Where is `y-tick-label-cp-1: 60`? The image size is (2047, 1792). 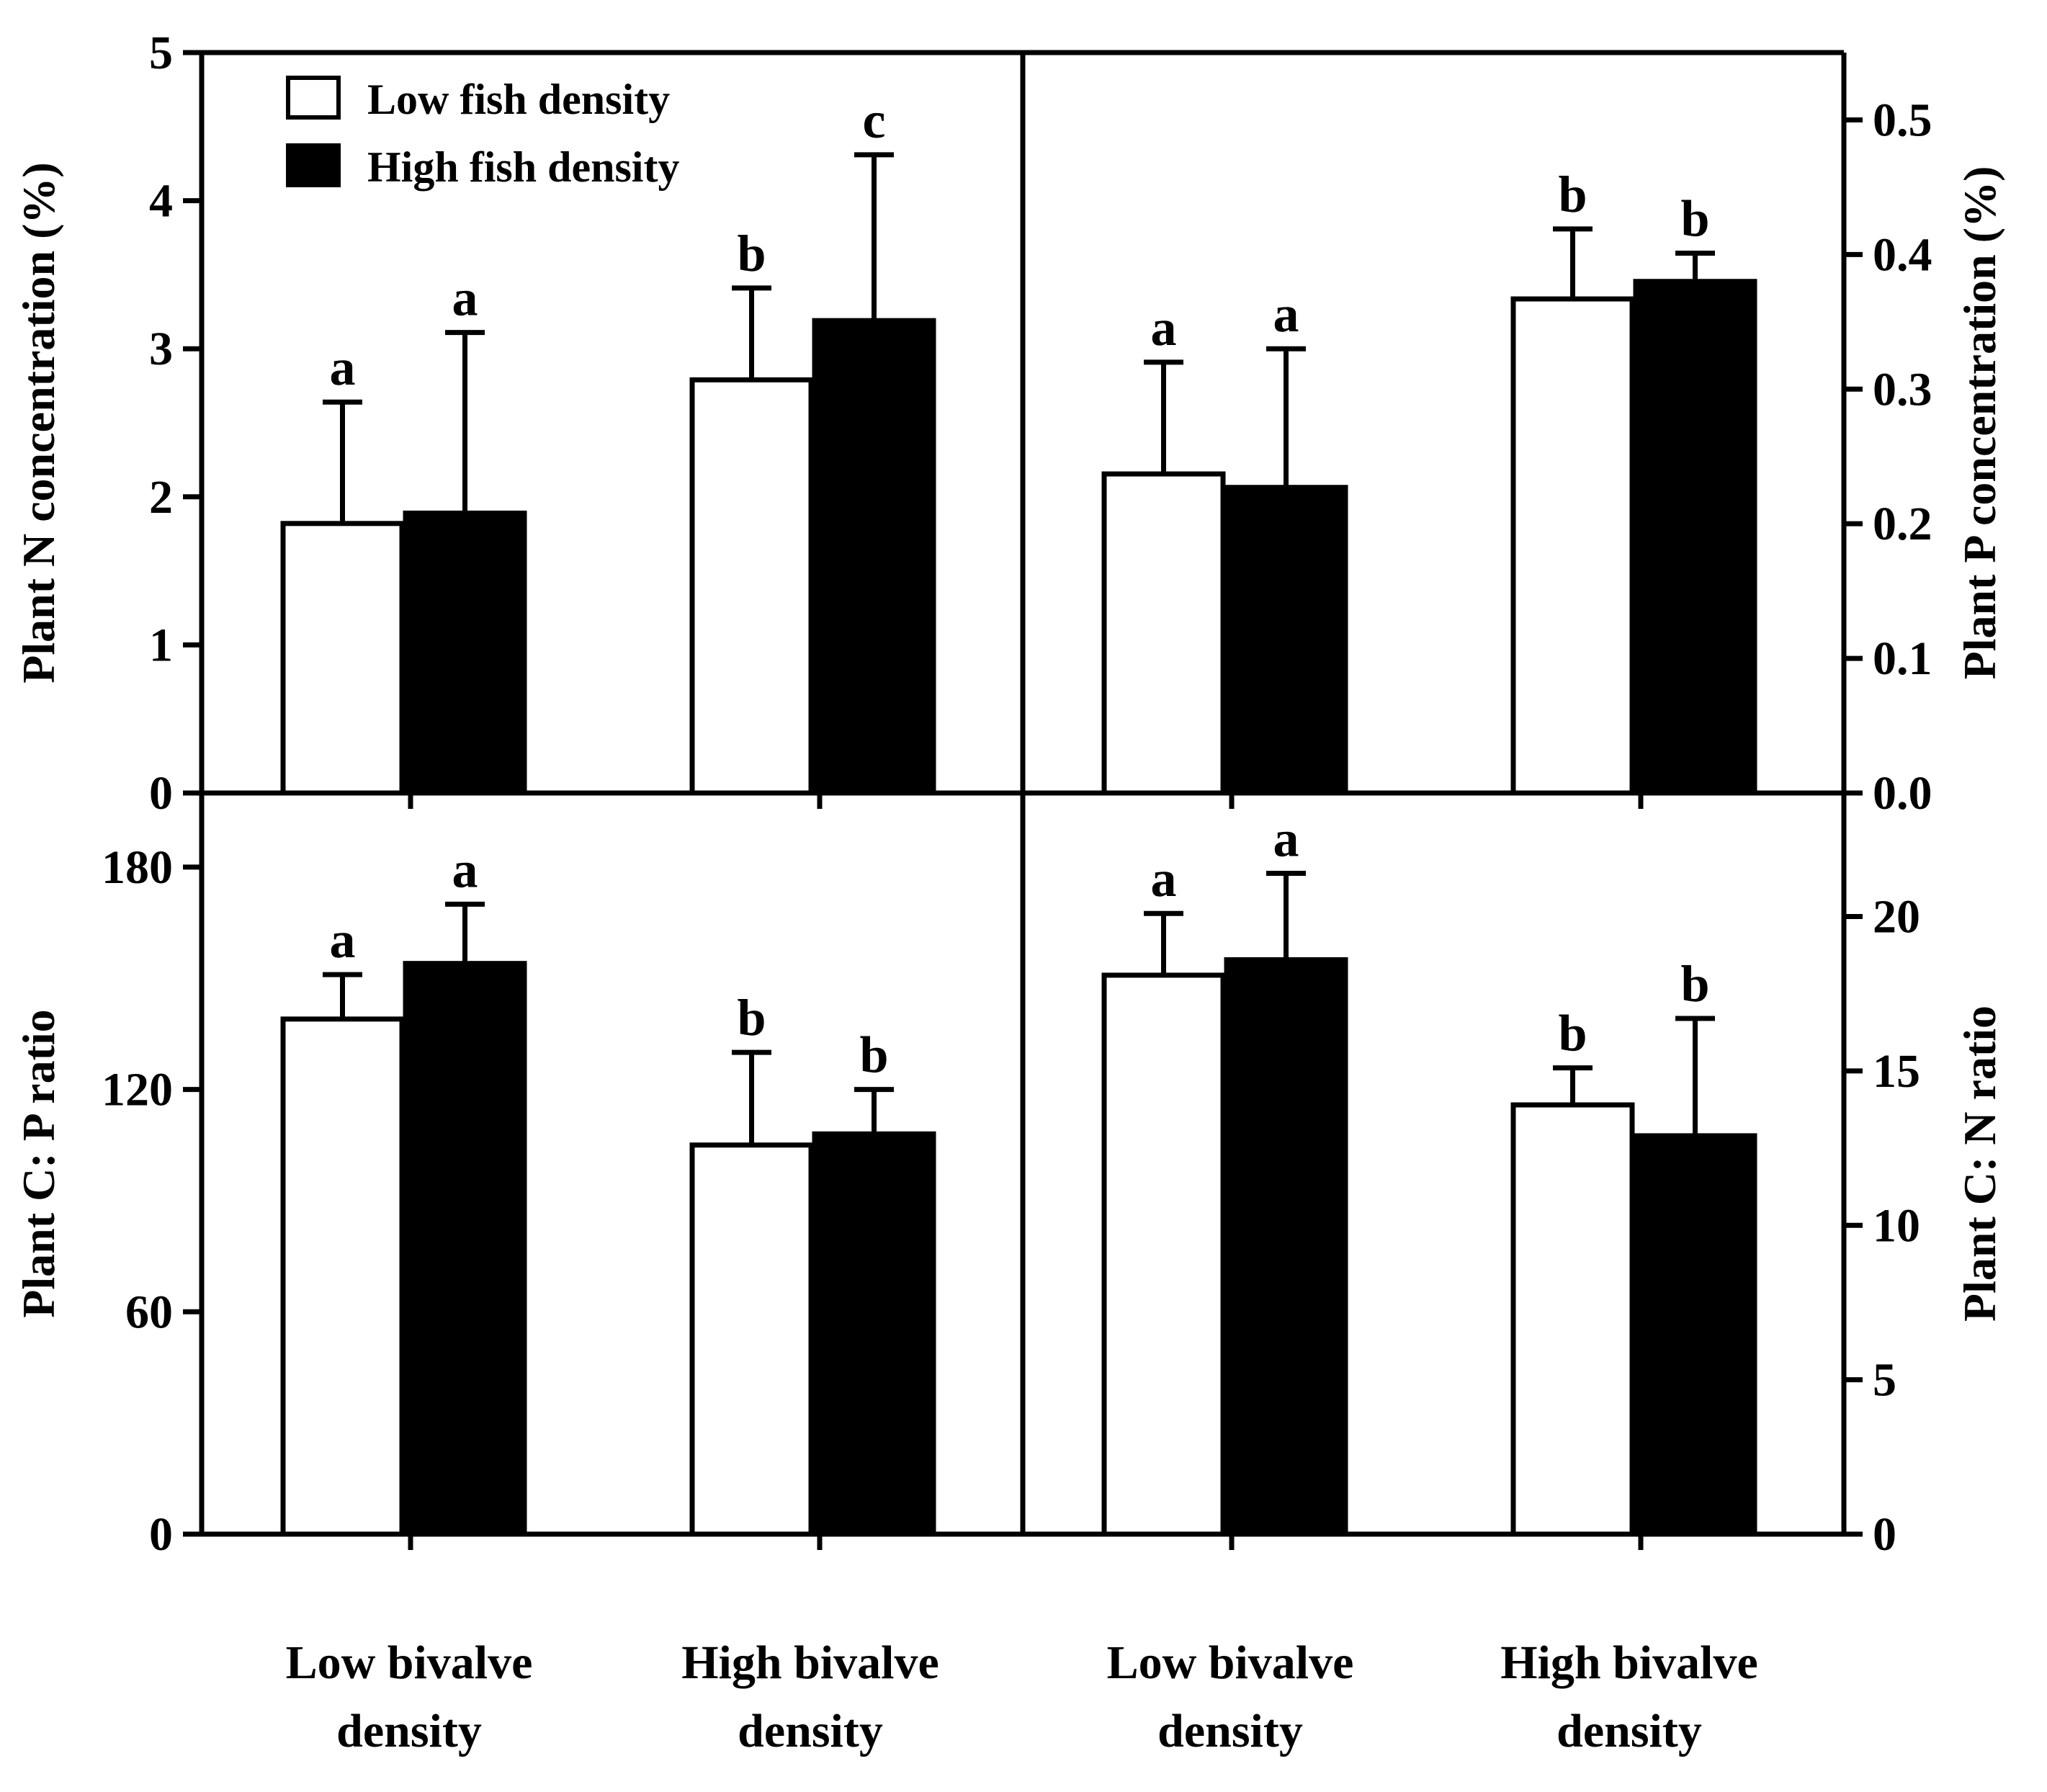 y-tick-label-cp-1: 60 is located at coordinates (149, 1312).